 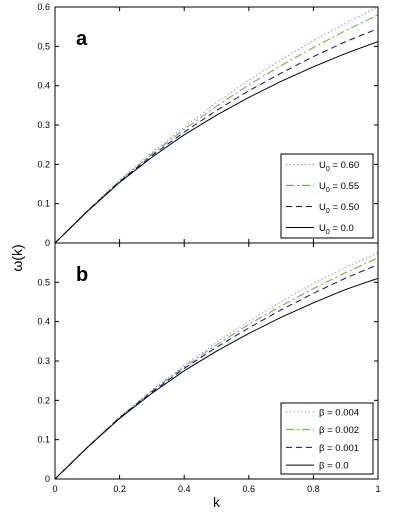 I want to click on panel-label: b, so click(x=82, y=275).